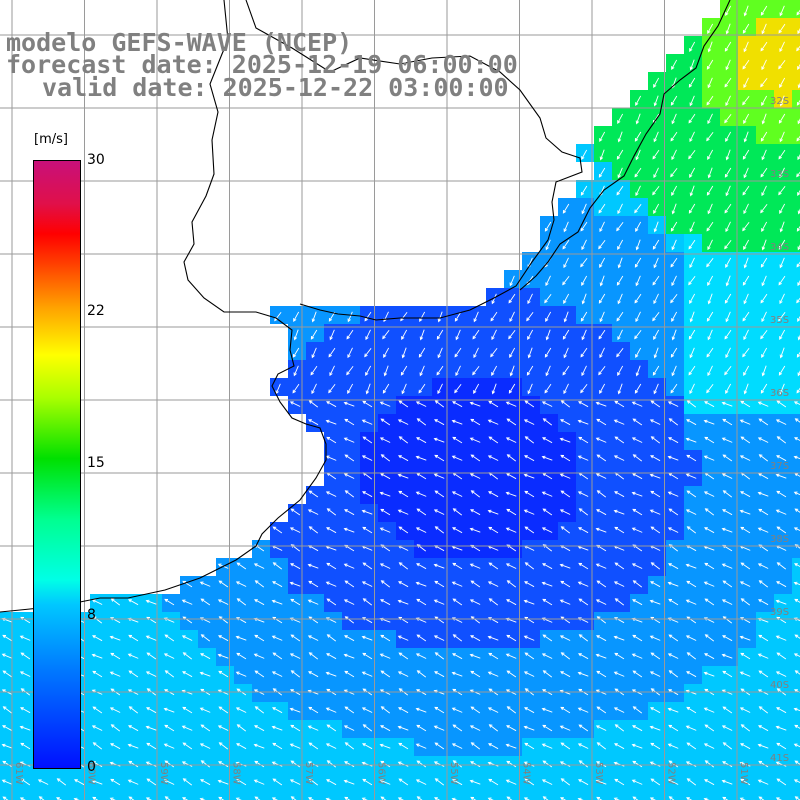  What do you see at coordinates (779, 174) in the screenshot?
I see `latitude-label: 33S` at bounding box center [779, 174].